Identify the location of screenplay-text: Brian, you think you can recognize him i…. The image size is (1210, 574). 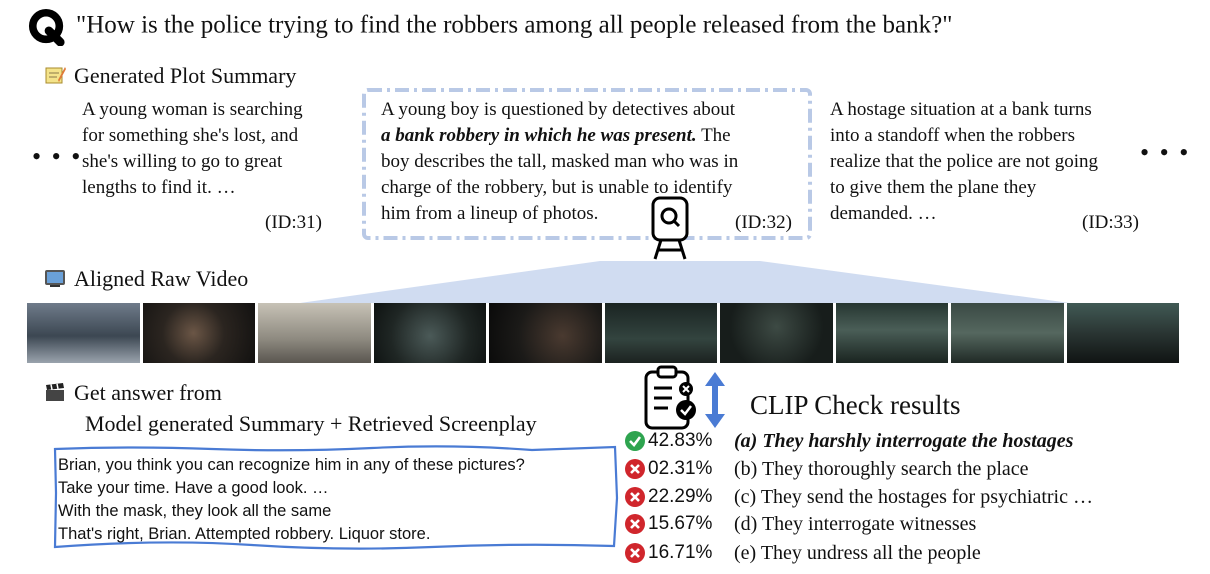
(335, 500).